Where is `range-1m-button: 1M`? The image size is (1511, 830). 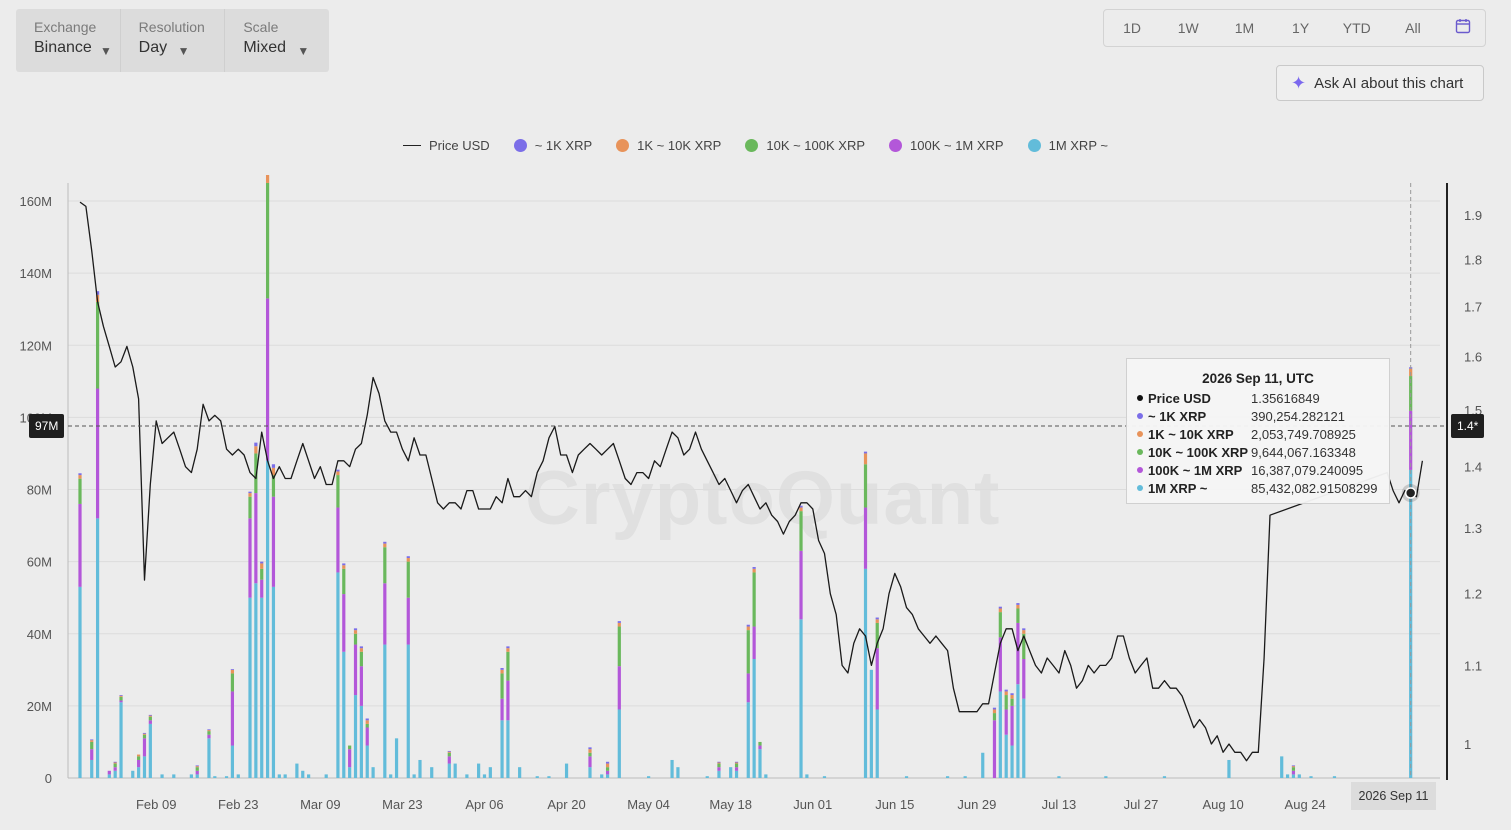
range-1m-button: 1M is located at coordinates (1244, 28).